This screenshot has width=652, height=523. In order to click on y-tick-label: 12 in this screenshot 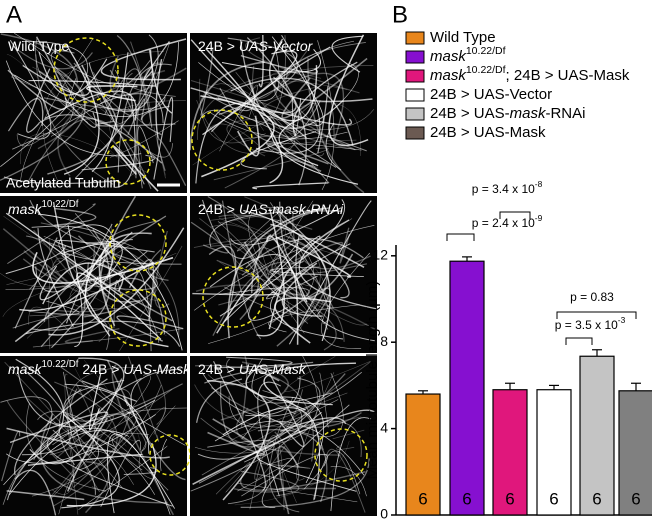, I will do `click(380, 255)`.